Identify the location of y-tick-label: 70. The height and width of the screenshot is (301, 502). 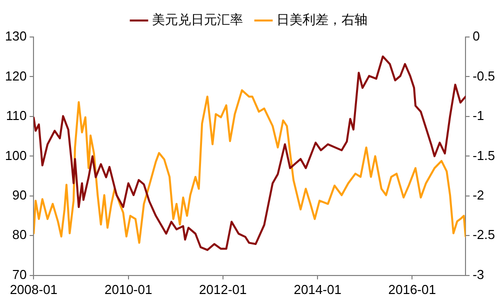
(19, 274).